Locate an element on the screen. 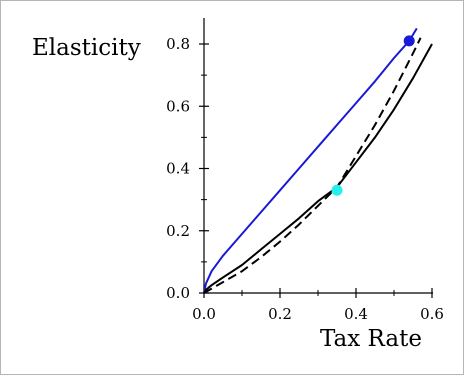  y-tick-label-0: 0.0 is located at coordinates (178, 293).